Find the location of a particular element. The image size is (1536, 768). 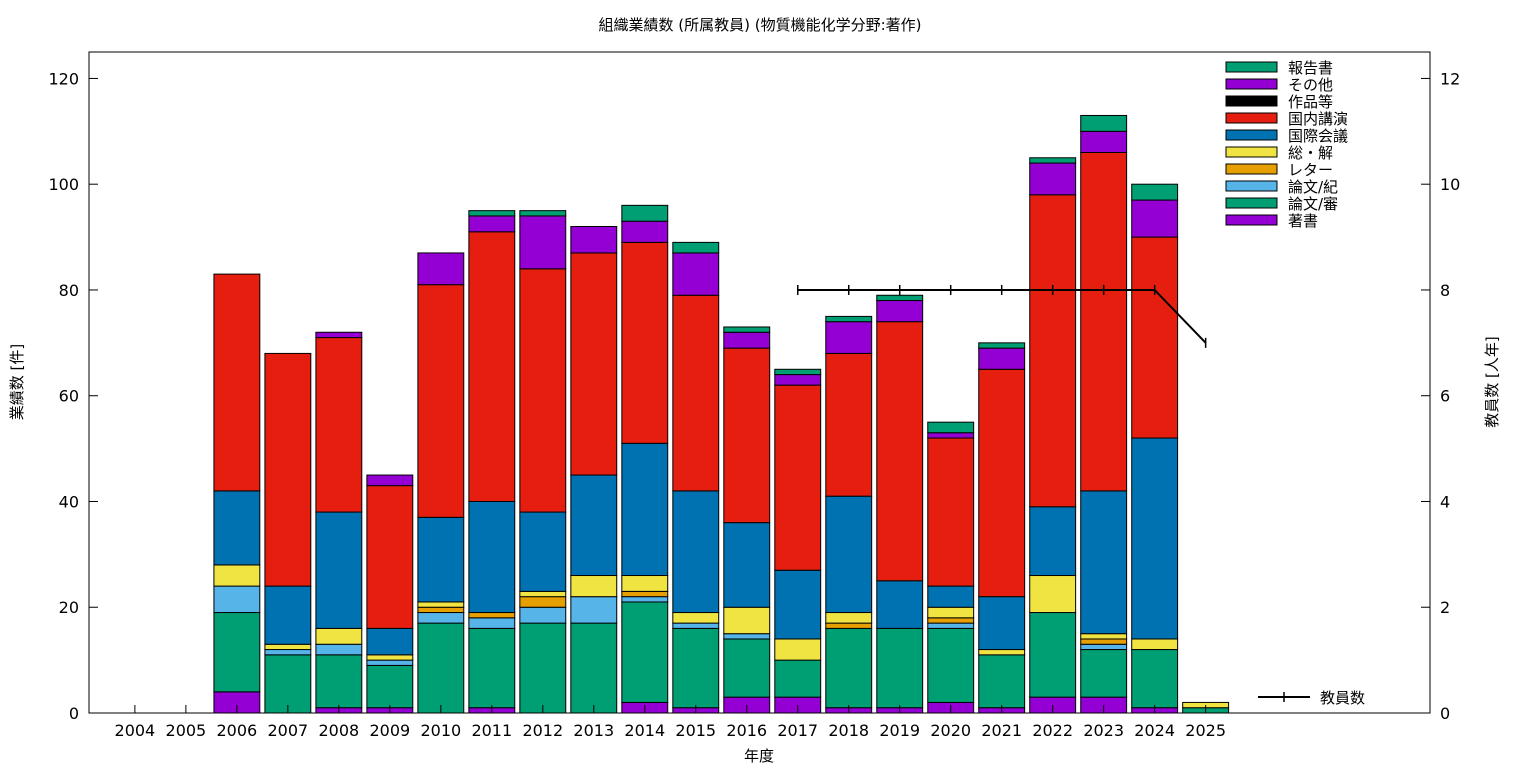

xtick-label-2022: 2022 is located at coordinates (1052, 730).